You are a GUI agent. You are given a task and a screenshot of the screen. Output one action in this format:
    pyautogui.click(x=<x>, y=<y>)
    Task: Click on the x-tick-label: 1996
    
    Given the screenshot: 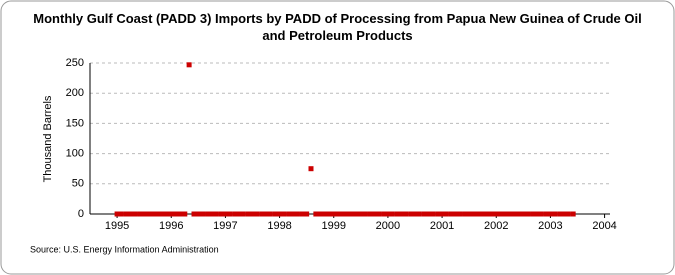 What is the action you would take?
    pyautogui.click(x=171, y=226)
    